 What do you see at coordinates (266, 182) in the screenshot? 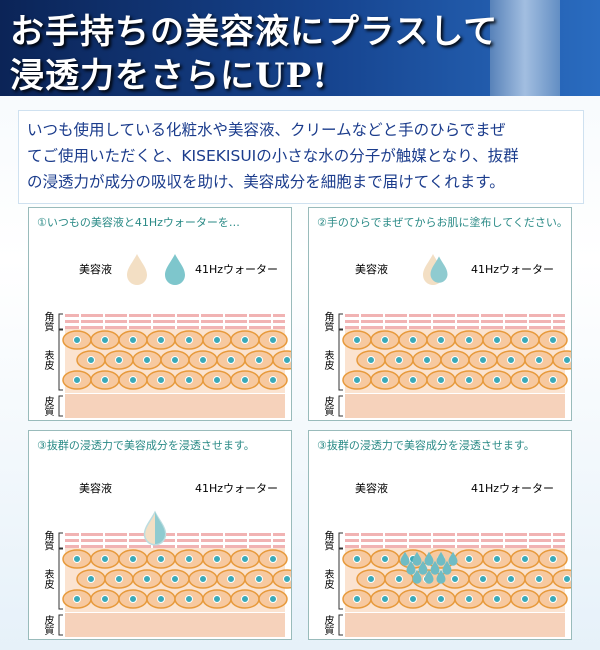
I see `intro-line: の浸透力が成分の吸収を助け、美容成分を細胞まで届けてくれます。` at bounding box center [266, 182].